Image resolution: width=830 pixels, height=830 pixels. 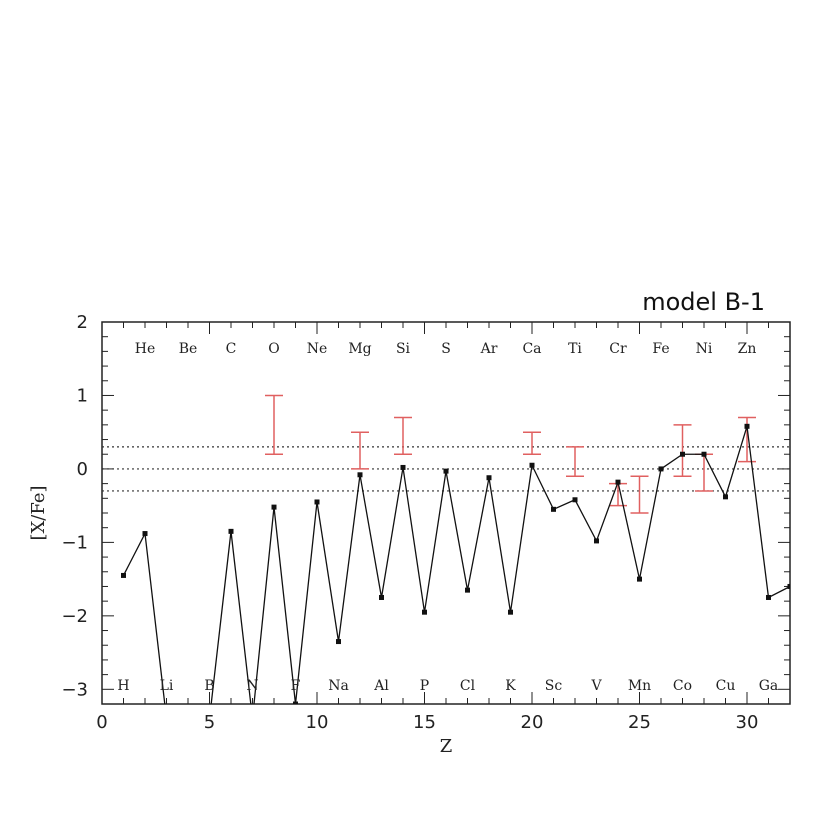 I want to click on data-point-z32, so click(x=788, y=586).